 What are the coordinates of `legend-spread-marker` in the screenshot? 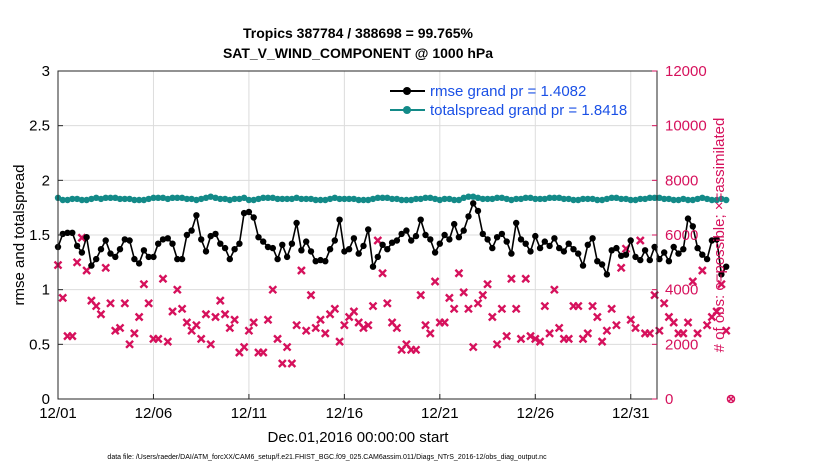 It's located at (407, 110).